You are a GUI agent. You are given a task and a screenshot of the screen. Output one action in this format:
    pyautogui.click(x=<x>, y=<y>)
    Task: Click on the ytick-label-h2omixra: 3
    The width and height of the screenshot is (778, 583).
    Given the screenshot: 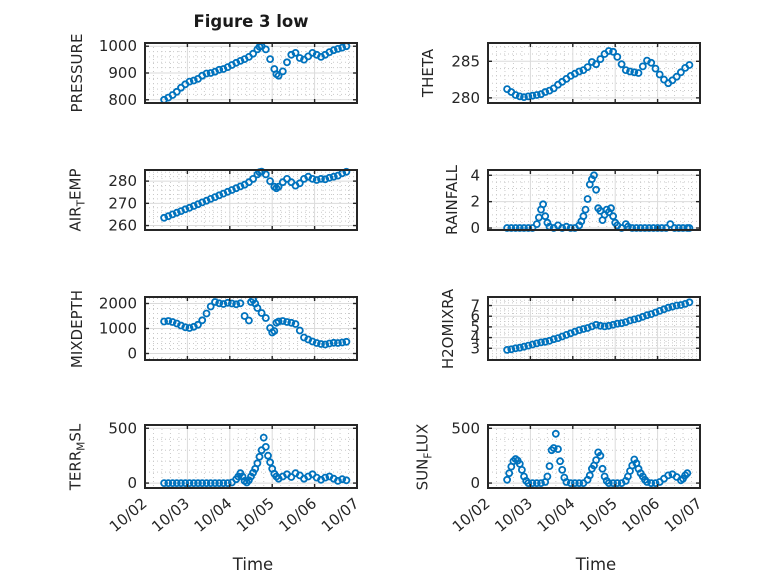 What is the action you would take?
    pyautogui.click(x=475, y=348)
    